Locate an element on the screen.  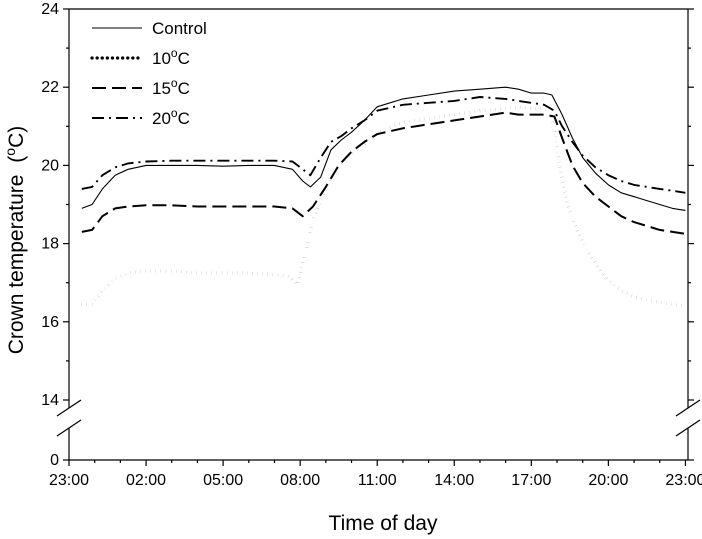
legend-label: 15oC is located at coordinates (171, 87).